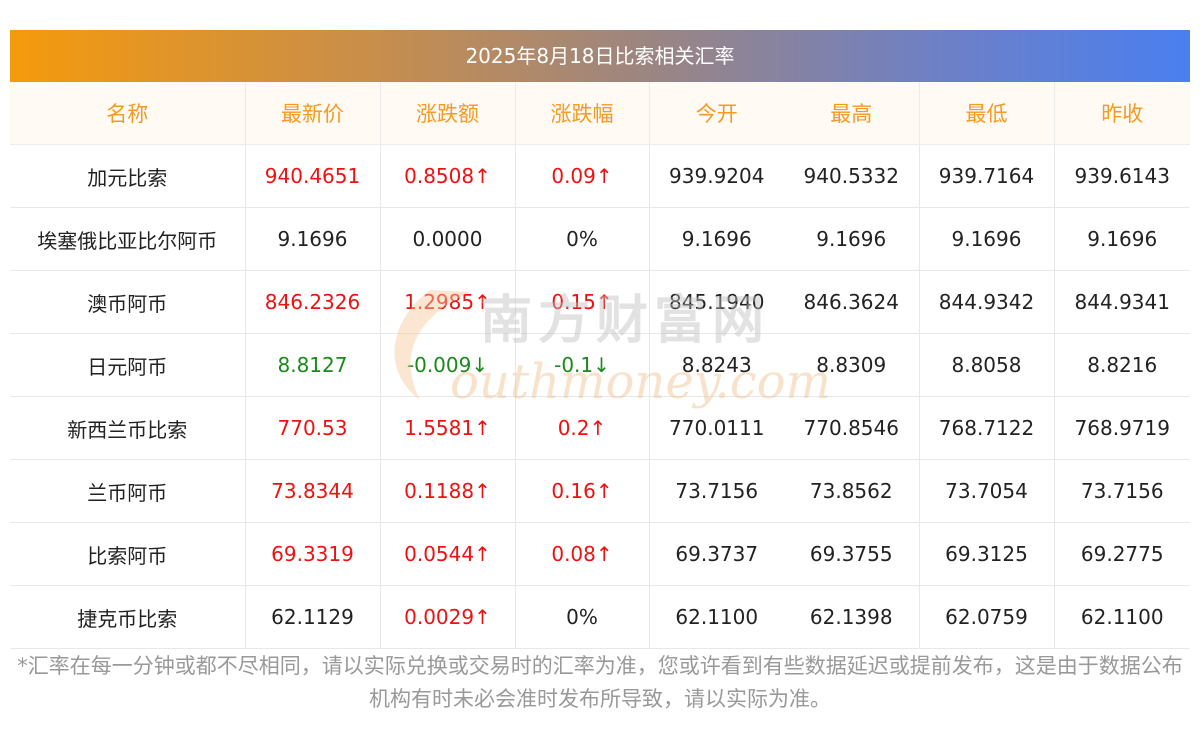  What do you see at coordinates (716, 617) in the screenshot?
I see `cell-open: 62.1100` at bounding box center [716, 617].